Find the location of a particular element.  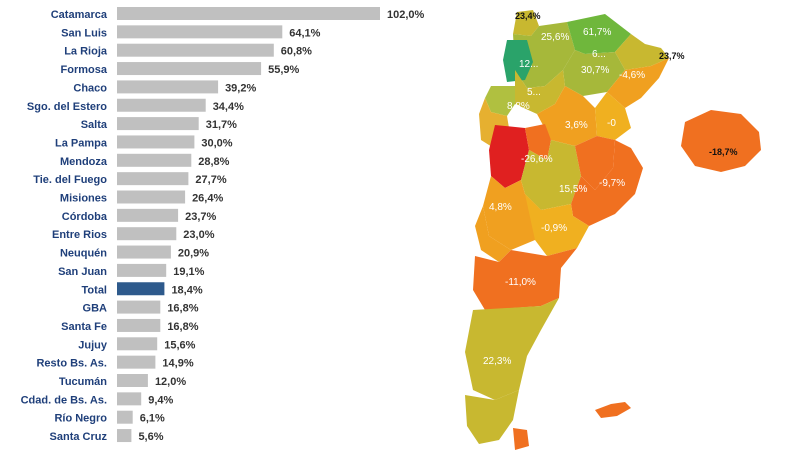

map-region-la-pampa is located at coordinates (512, 213).